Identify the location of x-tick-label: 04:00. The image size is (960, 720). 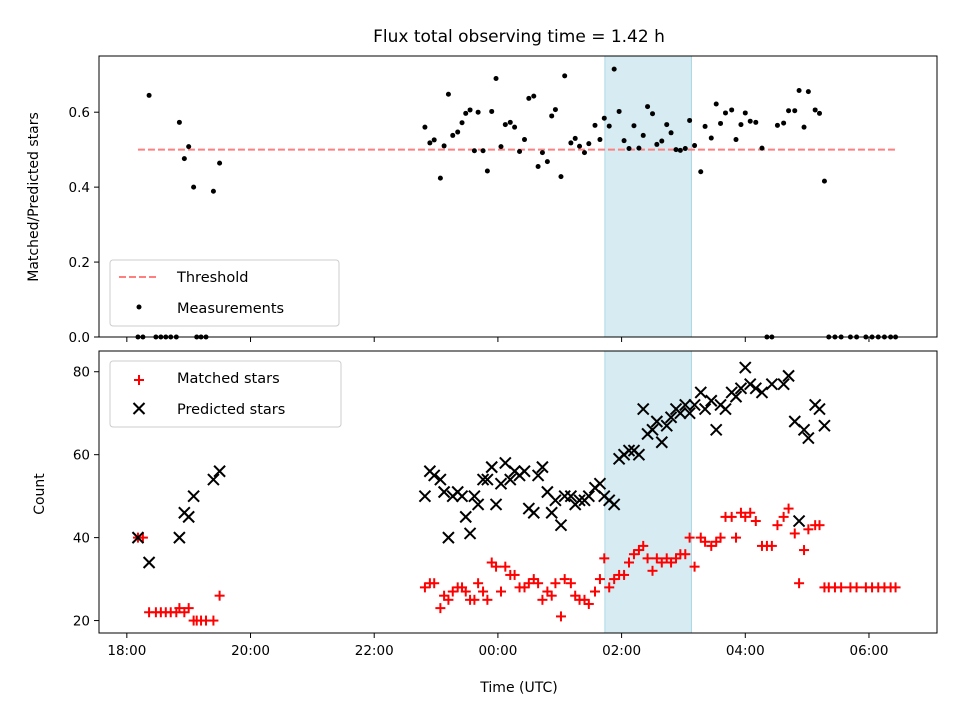
(745, 651).